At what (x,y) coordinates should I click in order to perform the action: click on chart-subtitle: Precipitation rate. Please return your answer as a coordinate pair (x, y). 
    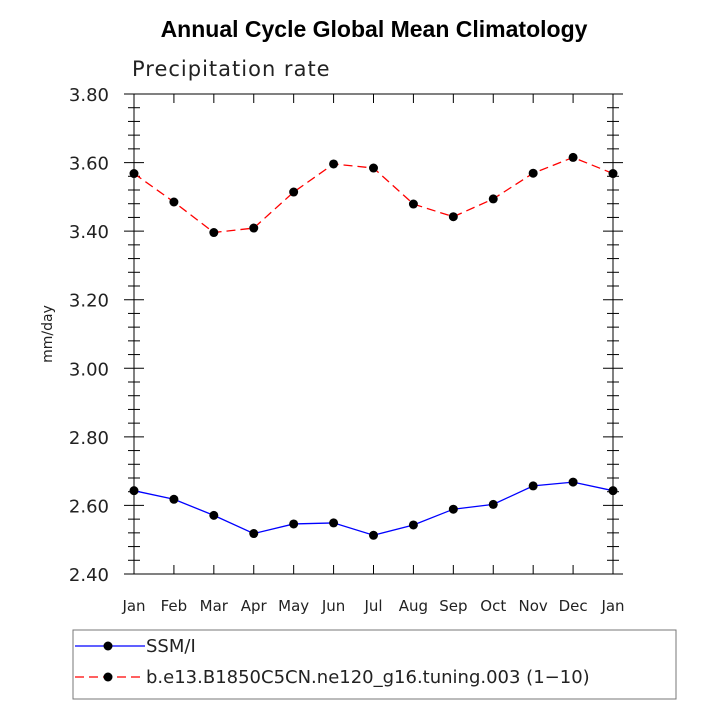
    Looking at the image, I should click on (231, 69).